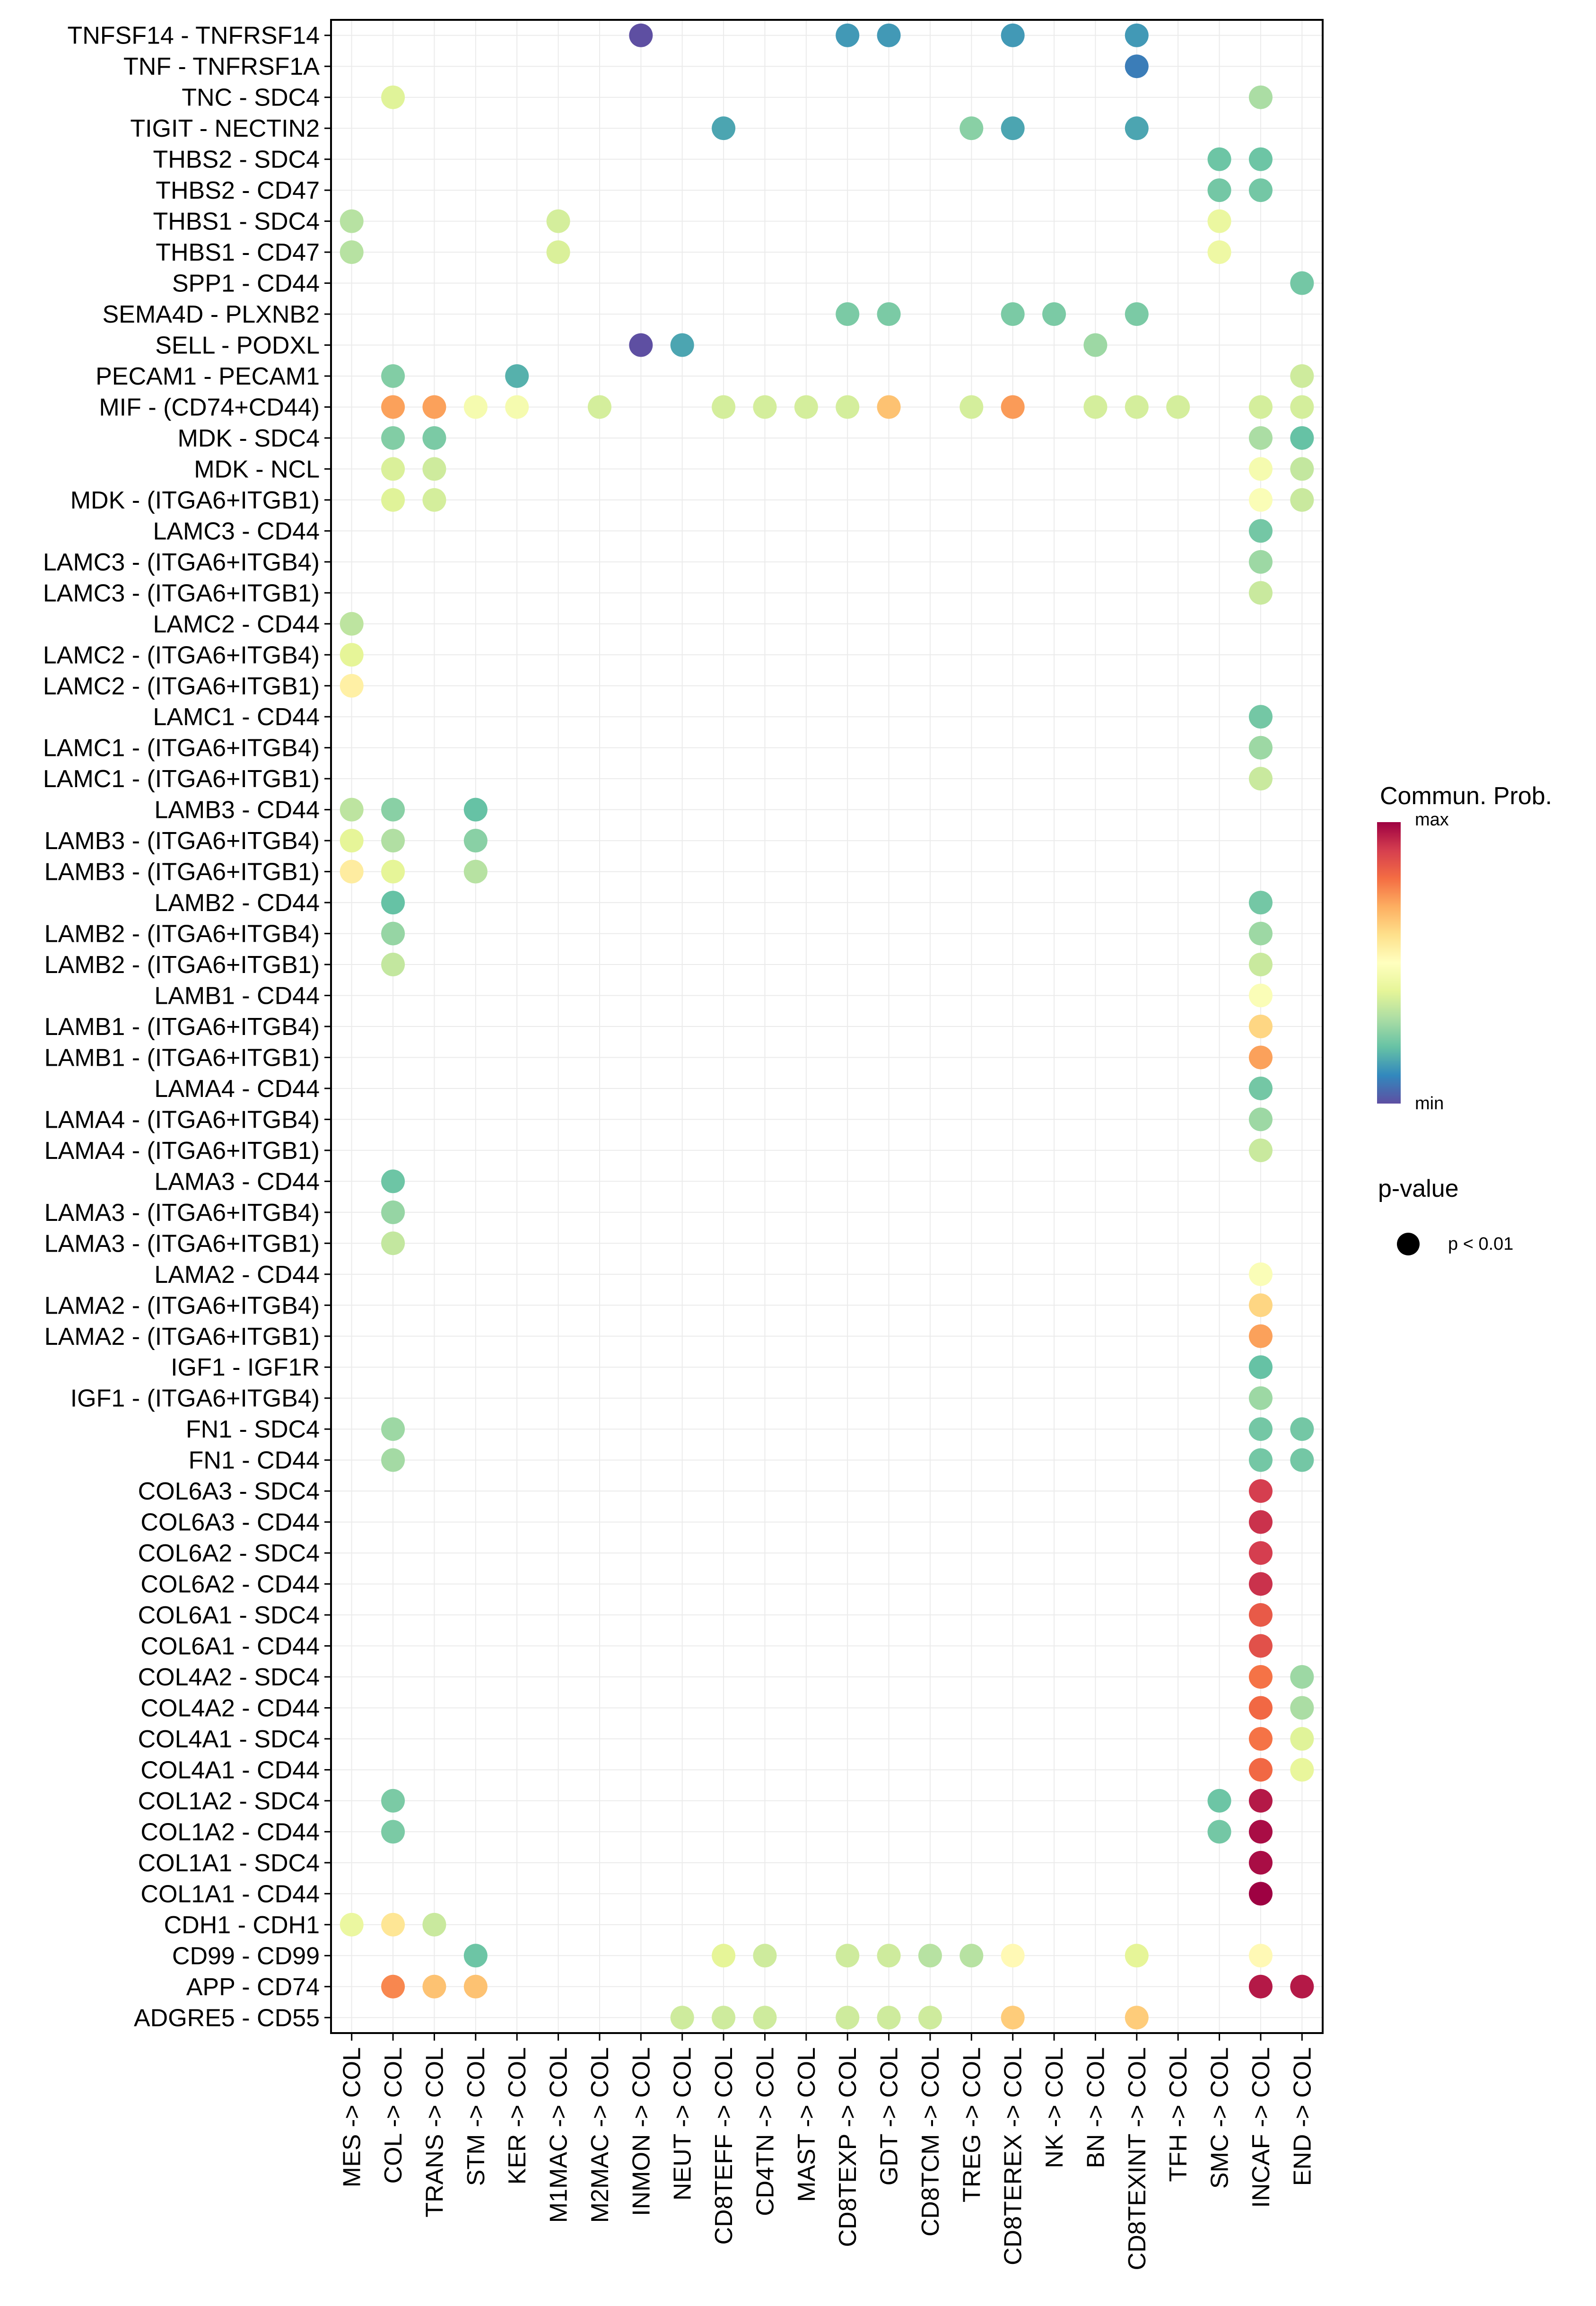  What do you see at coordinates (182, 1213) in the screenshot?
I see `y-tick-label: LAMA3 - (ITGA6+ITGB4)` at bounding box center [182, 1213].